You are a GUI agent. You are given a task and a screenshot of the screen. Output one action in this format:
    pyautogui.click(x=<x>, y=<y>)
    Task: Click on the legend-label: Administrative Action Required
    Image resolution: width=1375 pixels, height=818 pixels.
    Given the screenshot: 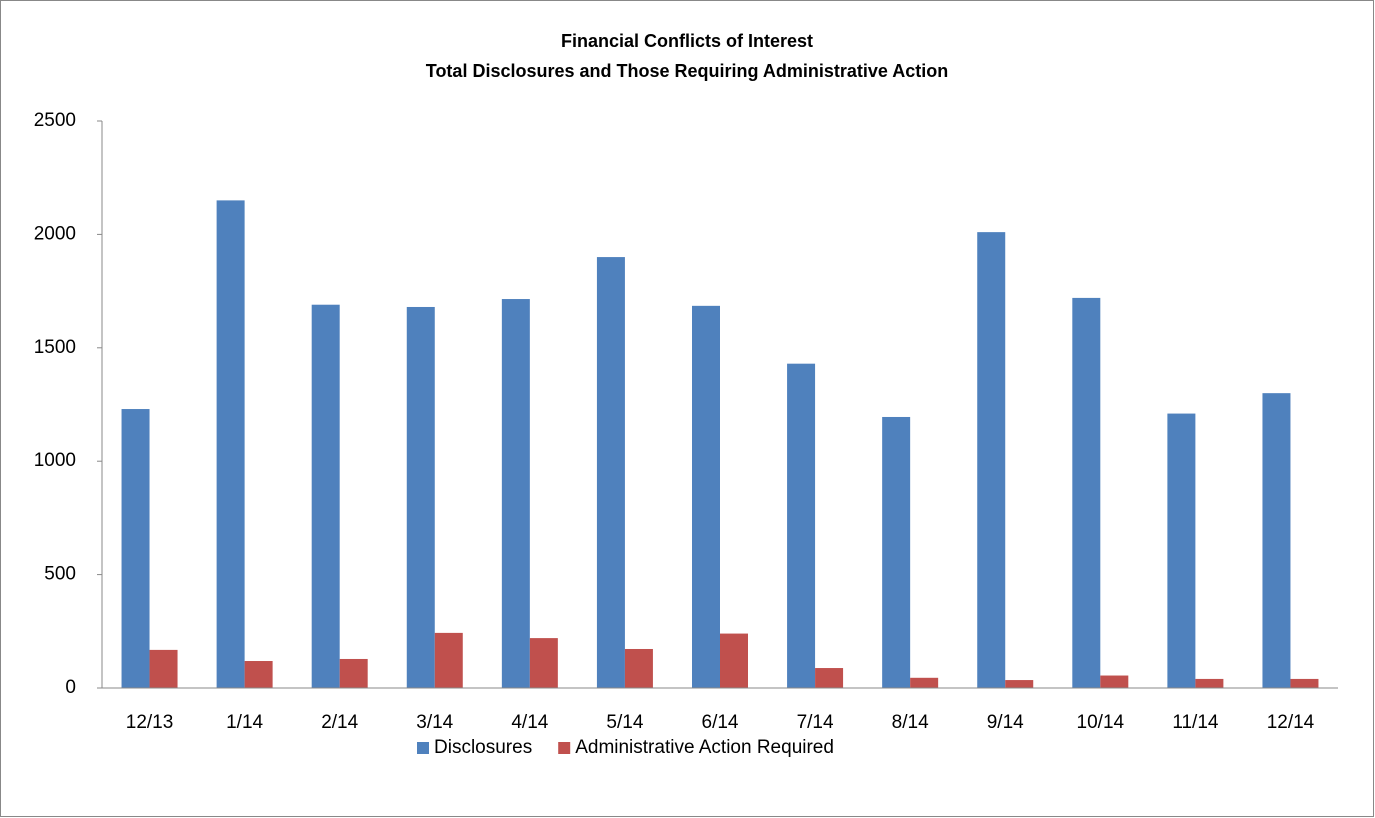 What is the action you would take?
    pyautogui.click(x=704, y=747)
    